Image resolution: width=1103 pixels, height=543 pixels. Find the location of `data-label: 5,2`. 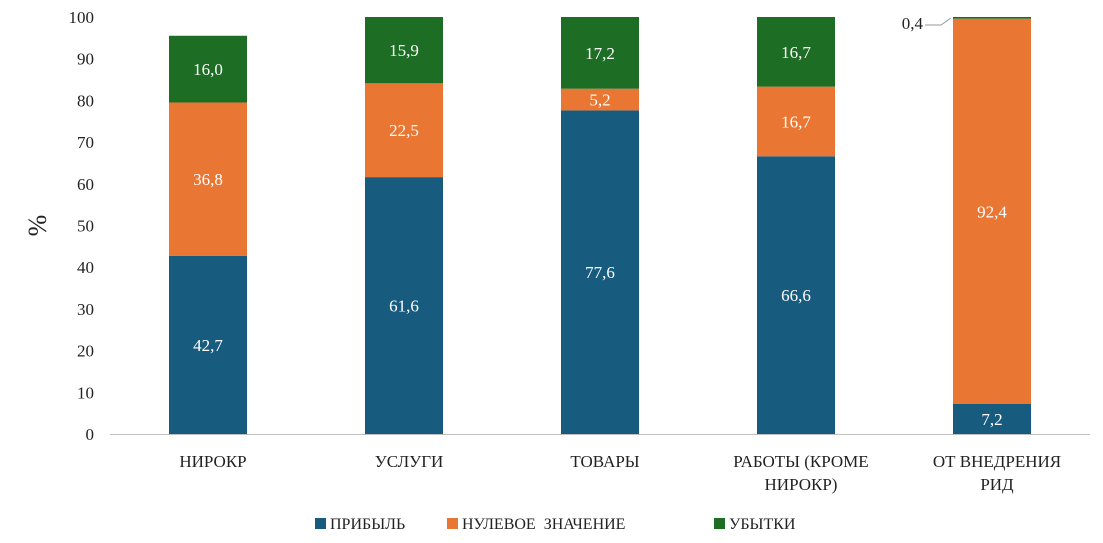

data-label: 5,2 is located at coordinates (599, 100).